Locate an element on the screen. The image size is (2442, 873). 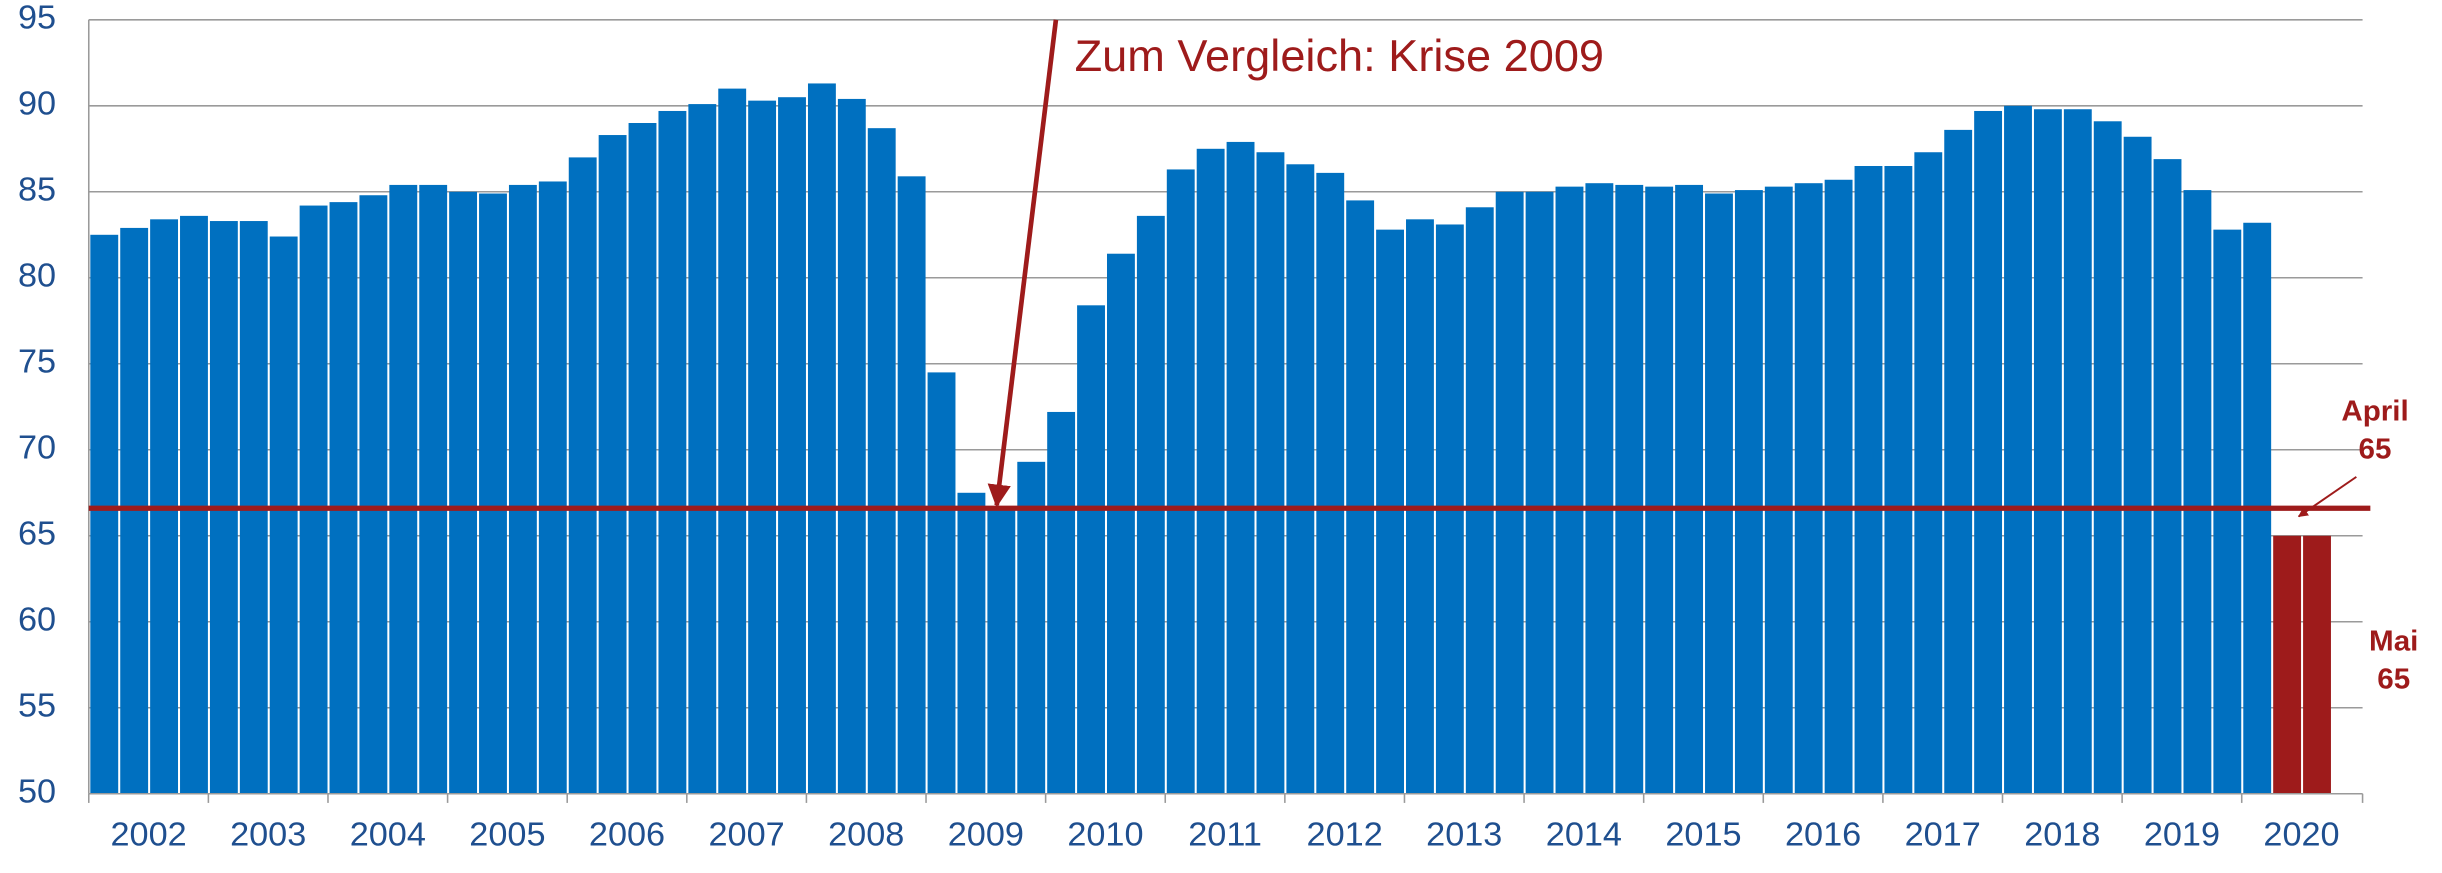
x-tick-label: 2003 is located at coordinates (268, 835).